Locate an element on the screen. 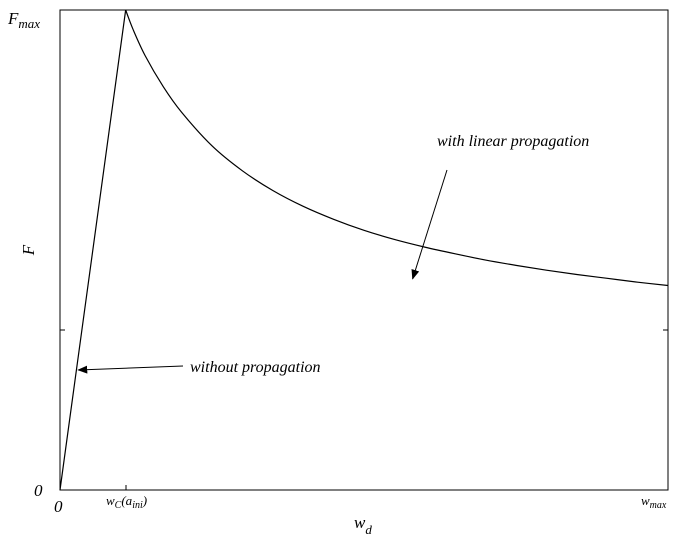 This screenshot has width=690, height=542. arrow-without-propagation is located at coordinates (130, 369).